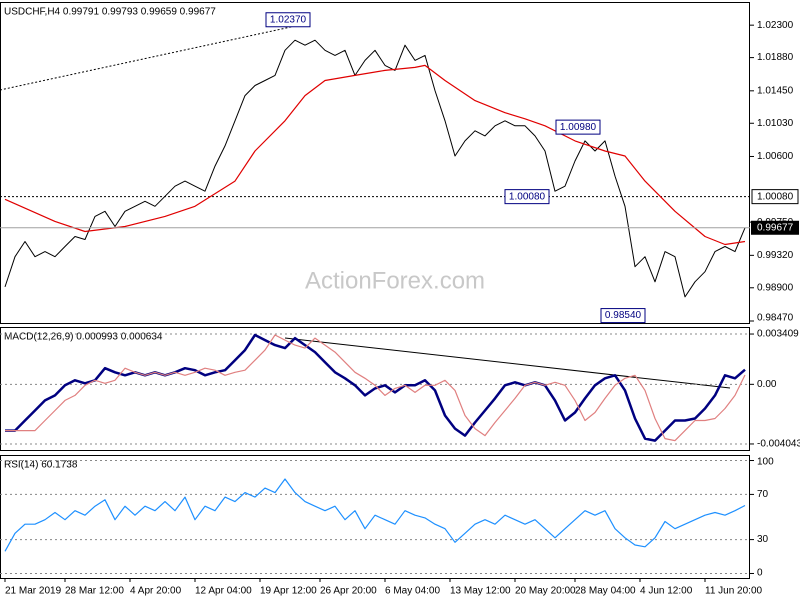  I want to click on y-tick-label: 1.02300, so click(775, 25).